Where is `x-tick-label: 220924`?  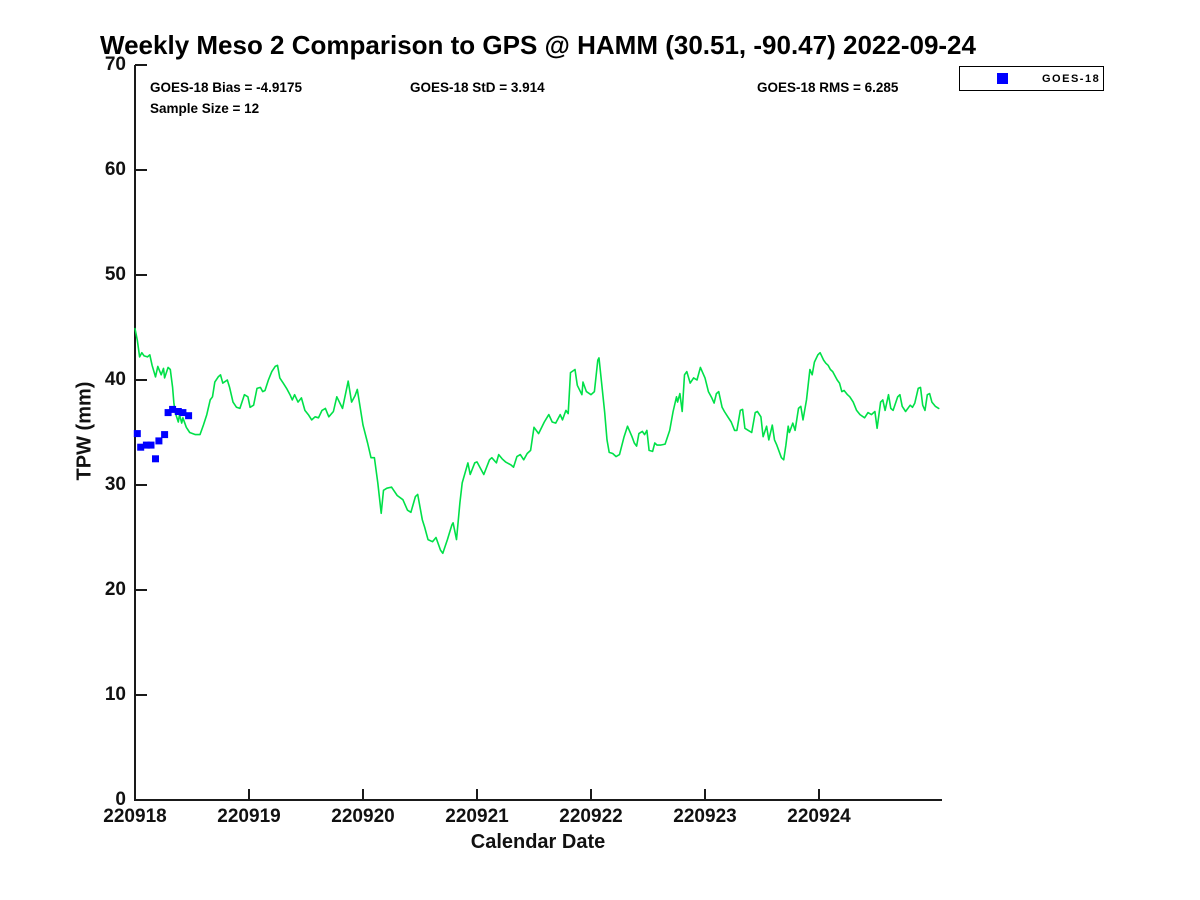
x-tick-label: 220924 is located at coordinates (819, 816).